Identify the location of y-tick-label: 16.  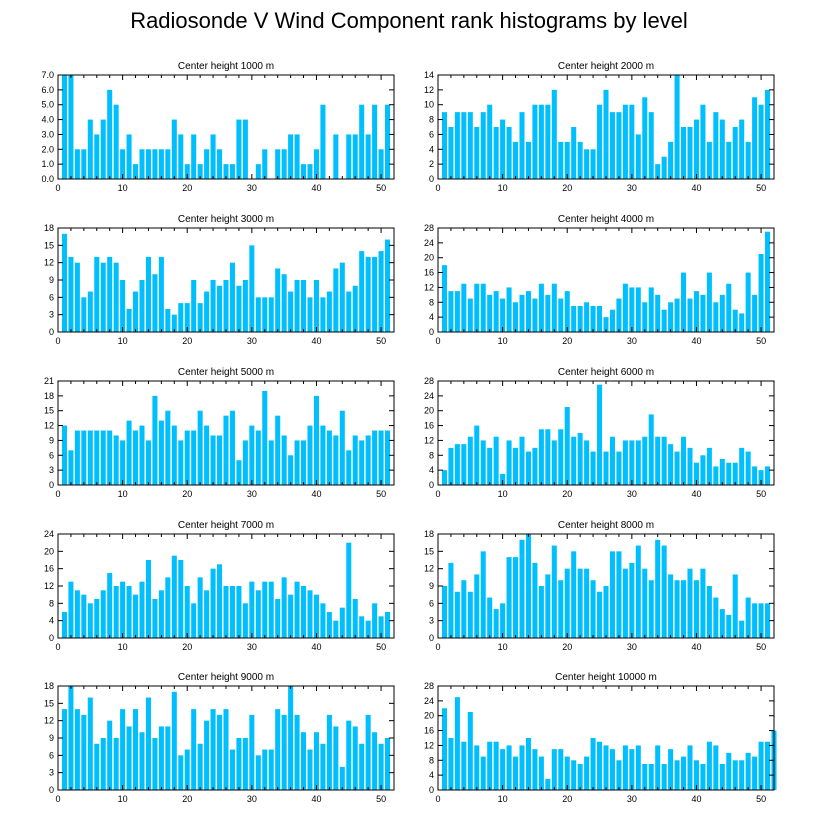
(49, 569).